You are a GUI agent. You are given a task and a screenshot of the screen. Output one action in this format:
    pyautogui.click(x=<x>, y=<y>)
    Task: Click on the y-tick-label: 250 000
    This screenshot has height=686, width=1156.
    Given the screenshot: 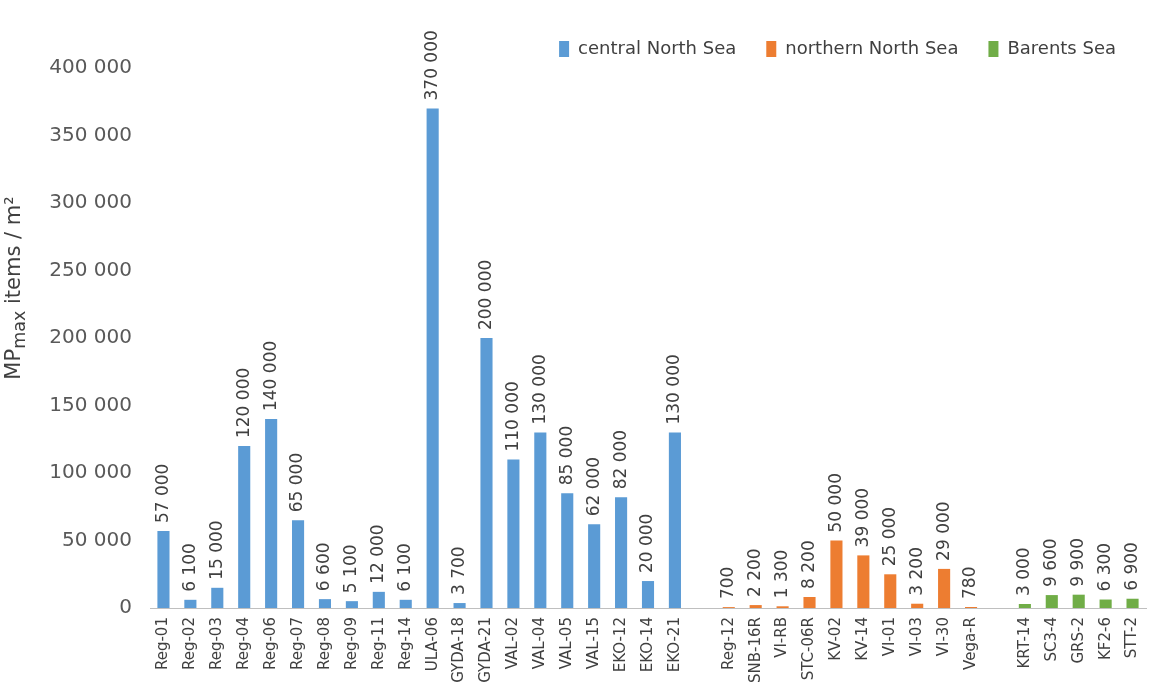 What is the action you would take?
    pyautogui.click(x=90, y=268)
    